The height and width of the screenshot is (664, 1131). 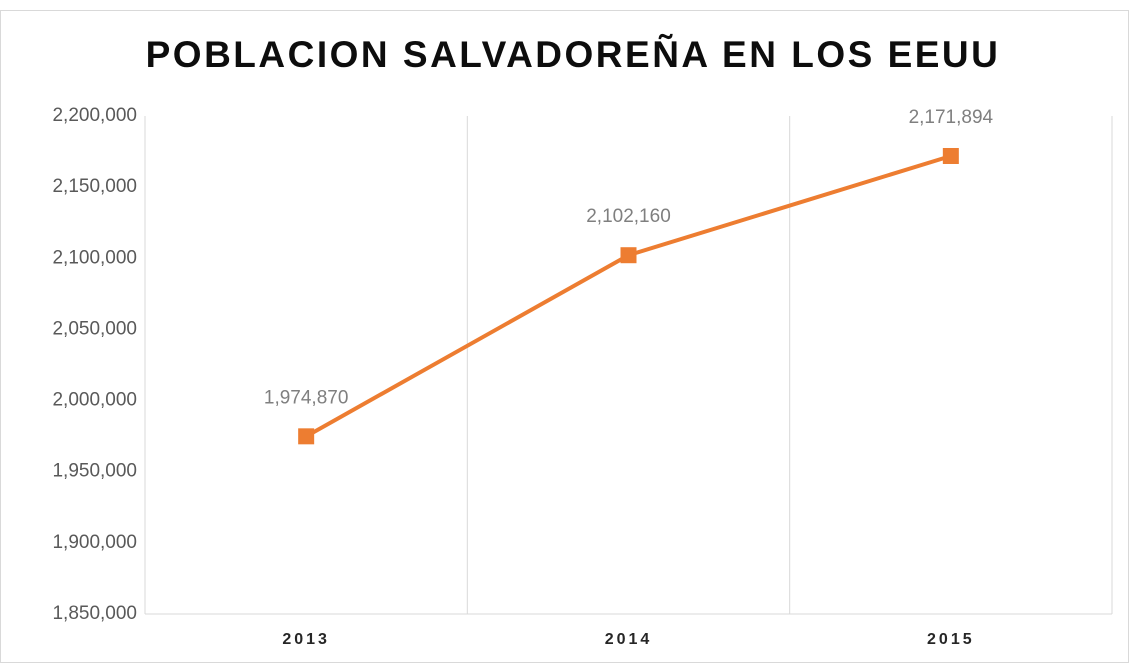 I want to click on y-tick-label: 2,050,000, so click(x=94, y=328).